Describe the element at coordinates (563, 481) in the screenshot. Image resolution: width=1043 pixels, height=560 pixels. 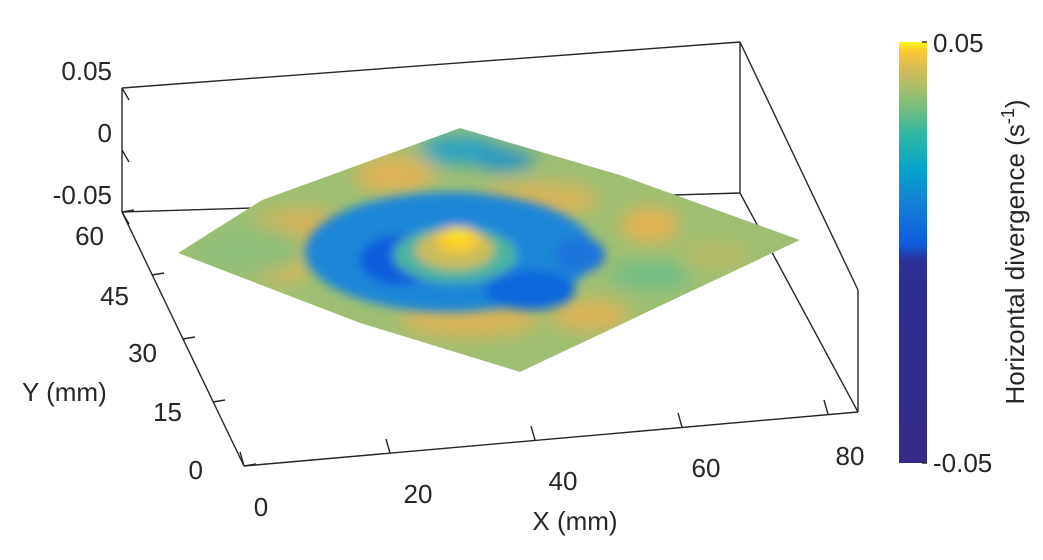
I see `x-tick-label: 40` at that location.